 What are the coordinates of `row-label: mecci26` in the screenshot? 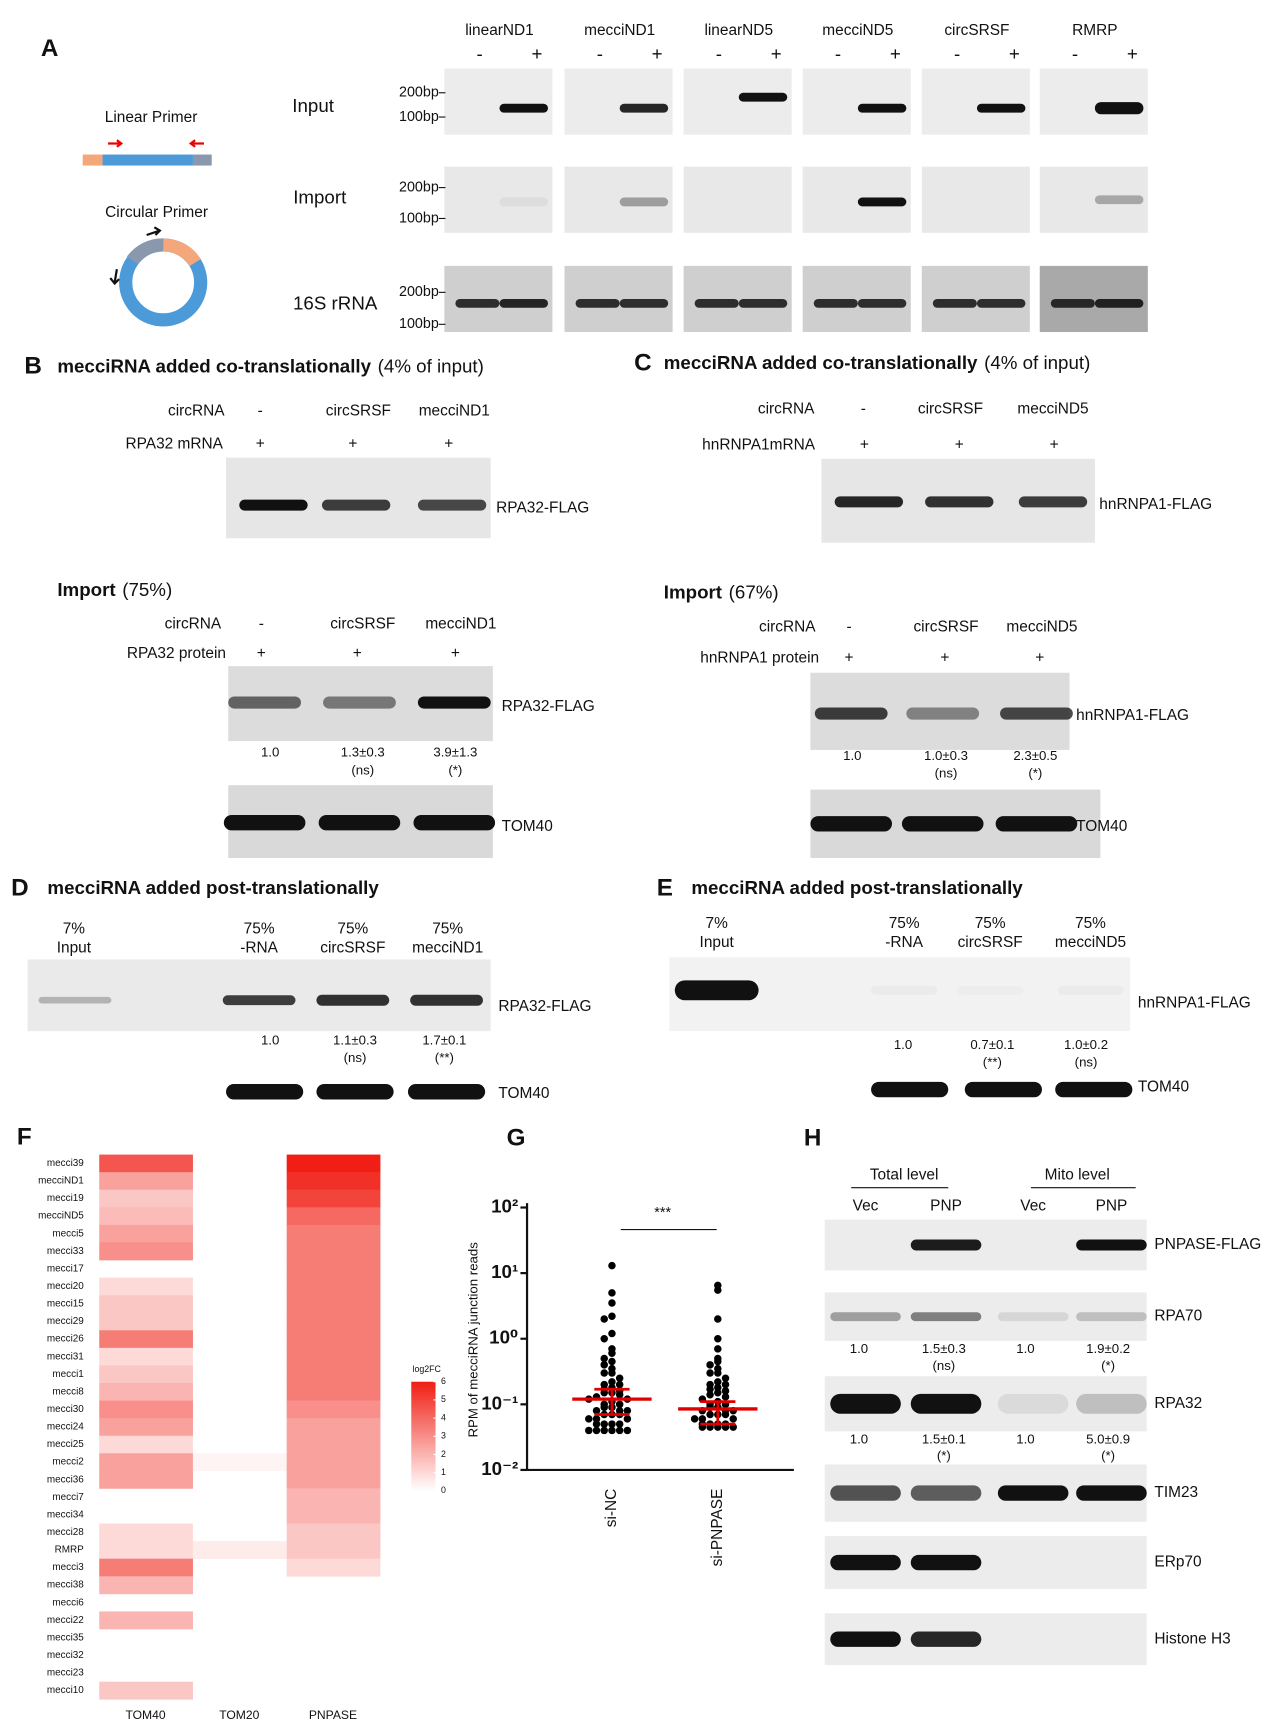 It's located at (65, 1339).